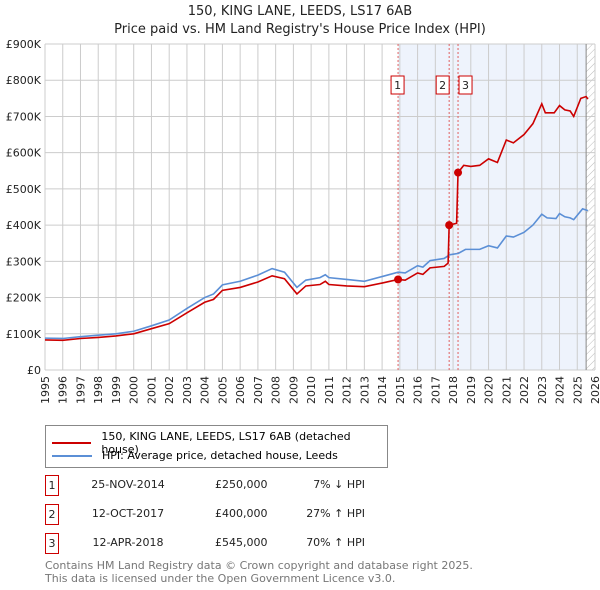  What do you see at coordinates (222, 390) in the screenshot?
I see `x-tick-label: 2005` at bounding box center [222, 390].